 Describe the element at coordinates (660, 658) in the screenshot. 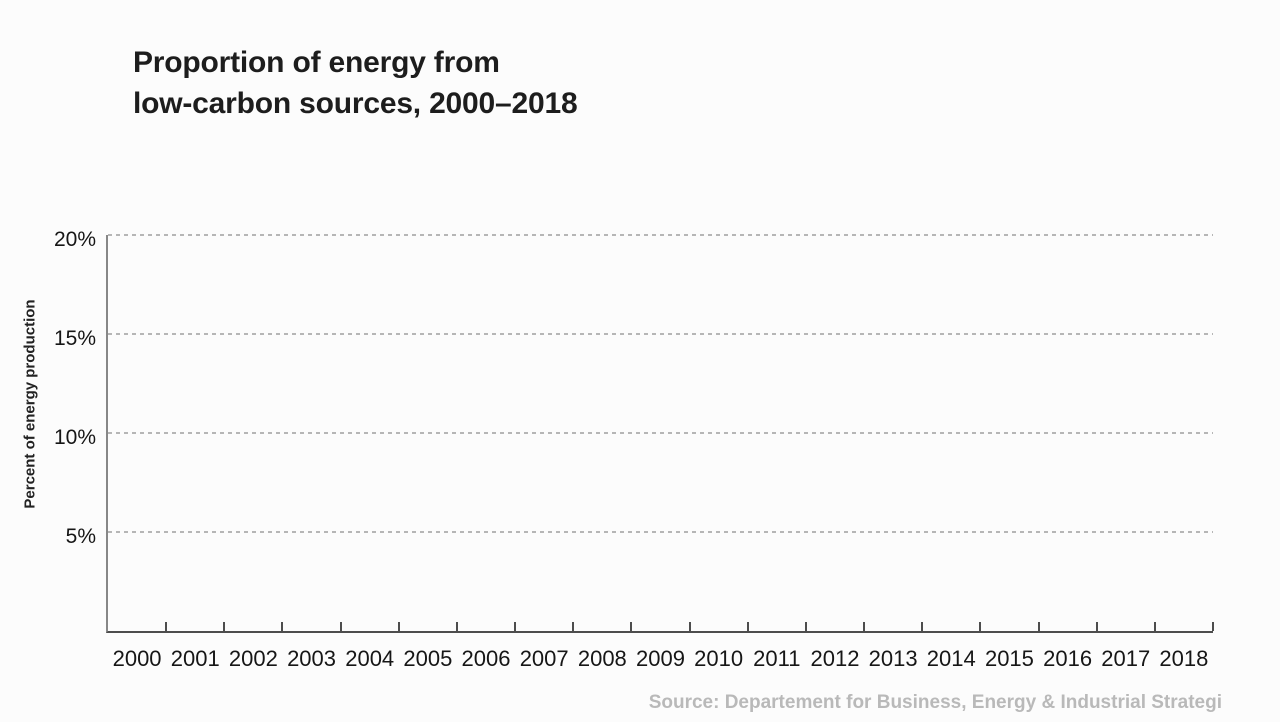

I see `x-tick-label-2009: 2009` at that location.